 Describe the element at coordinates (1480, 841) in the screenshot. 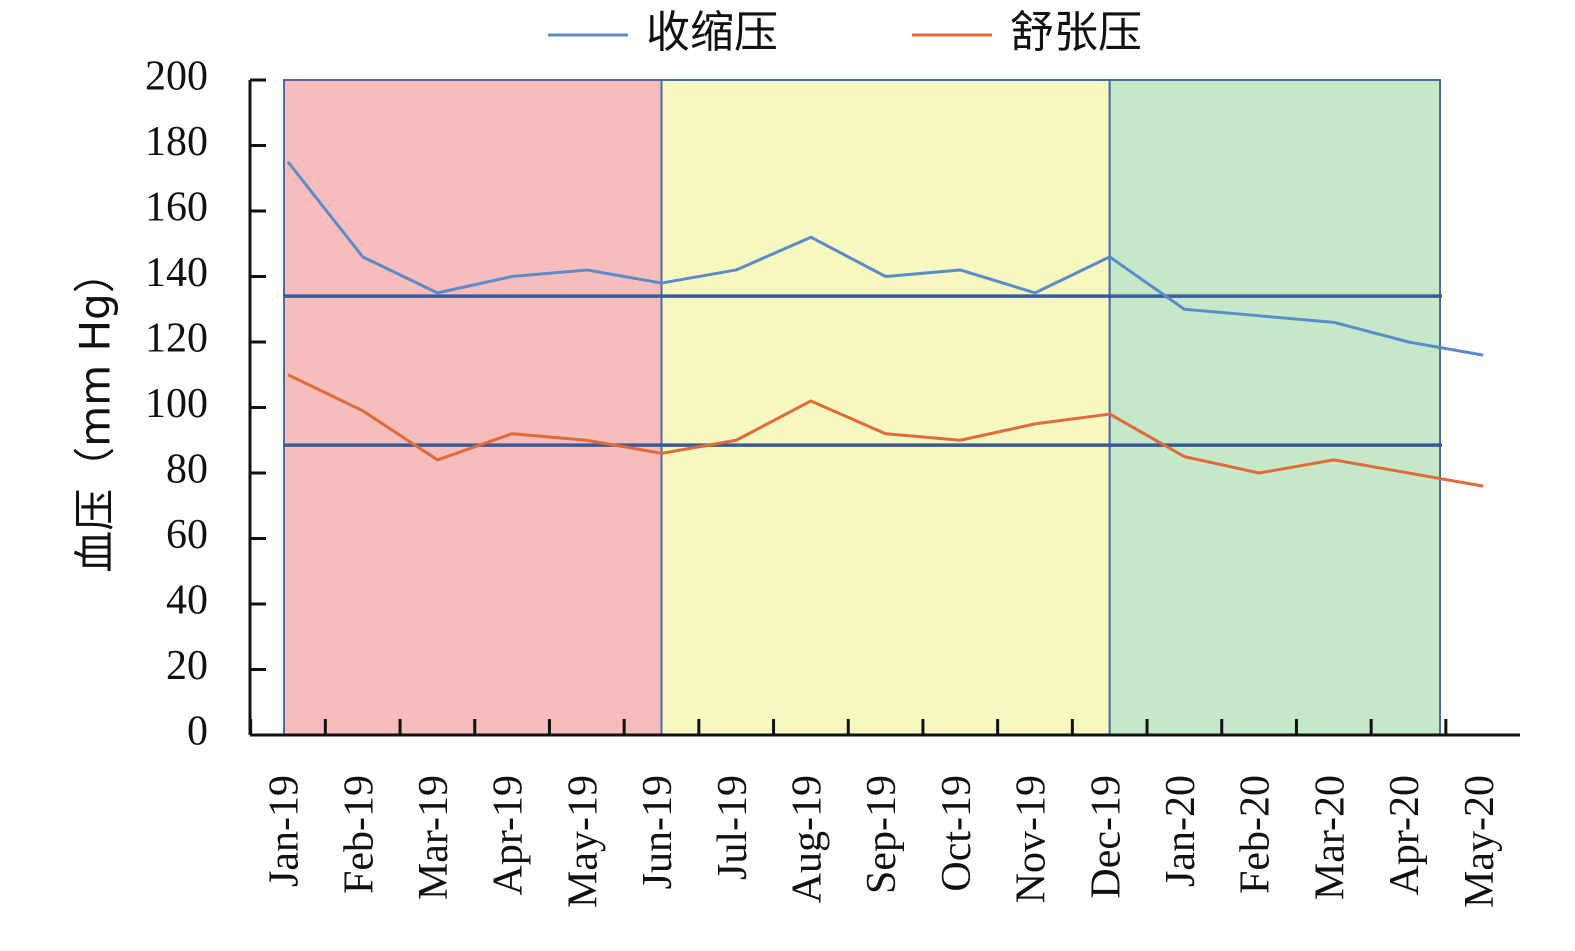

I see `x-tick-label: May-20` at that location.